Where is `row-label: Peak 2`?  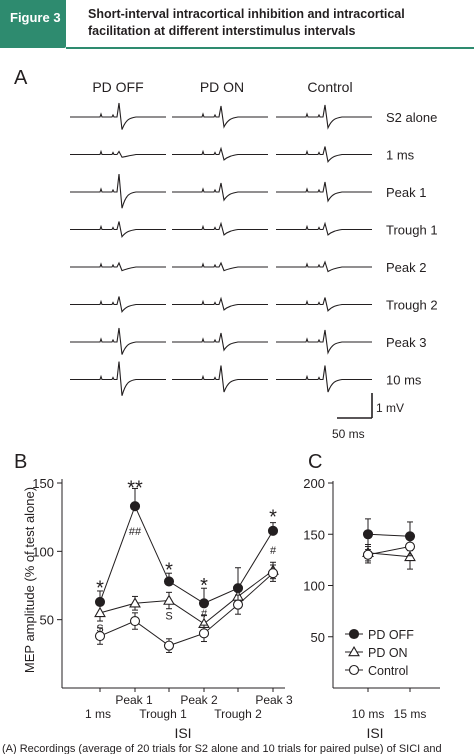 row-label: Peak 2 is located at coordinates (406, 267).